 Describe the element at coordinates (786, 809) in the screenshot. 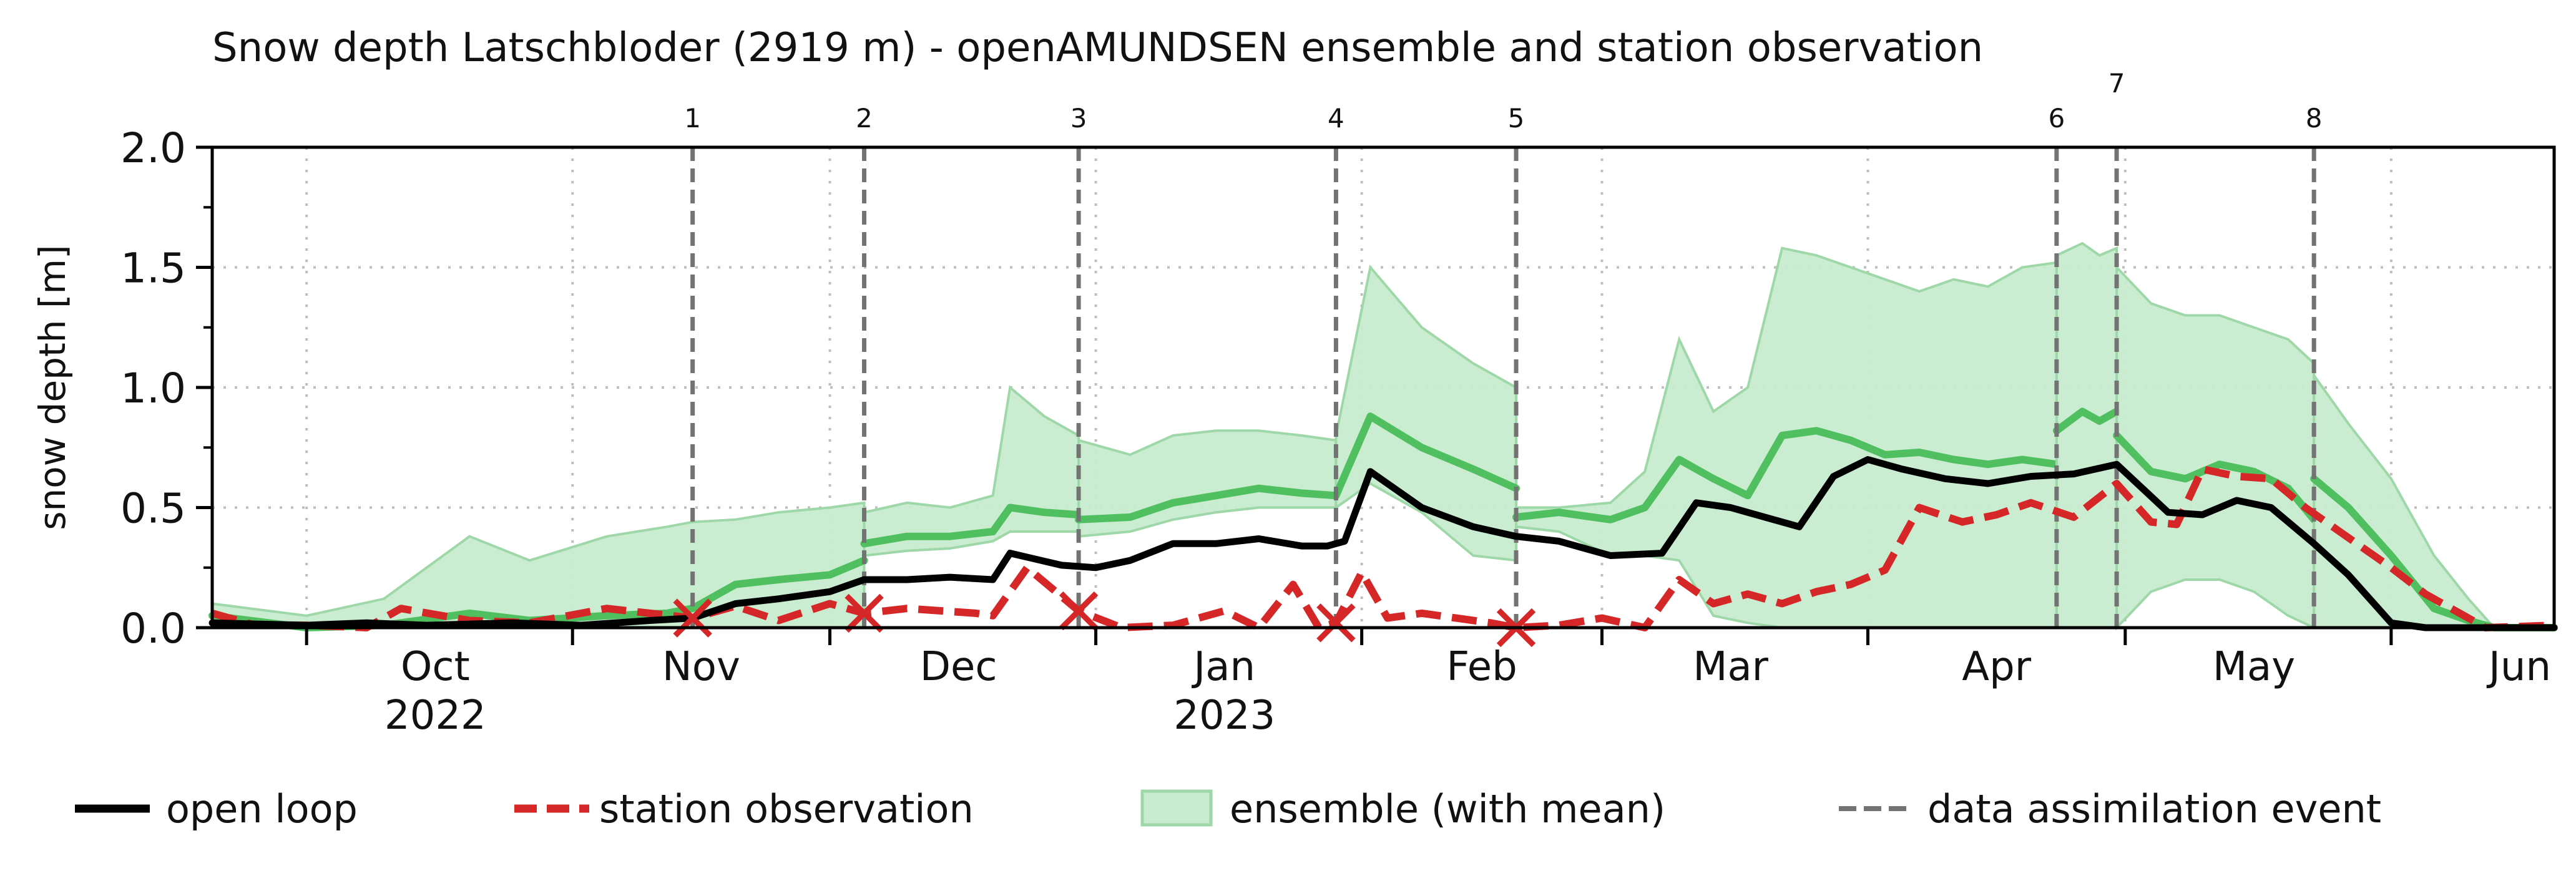

I see `legend-station-label: station observation` at that location.